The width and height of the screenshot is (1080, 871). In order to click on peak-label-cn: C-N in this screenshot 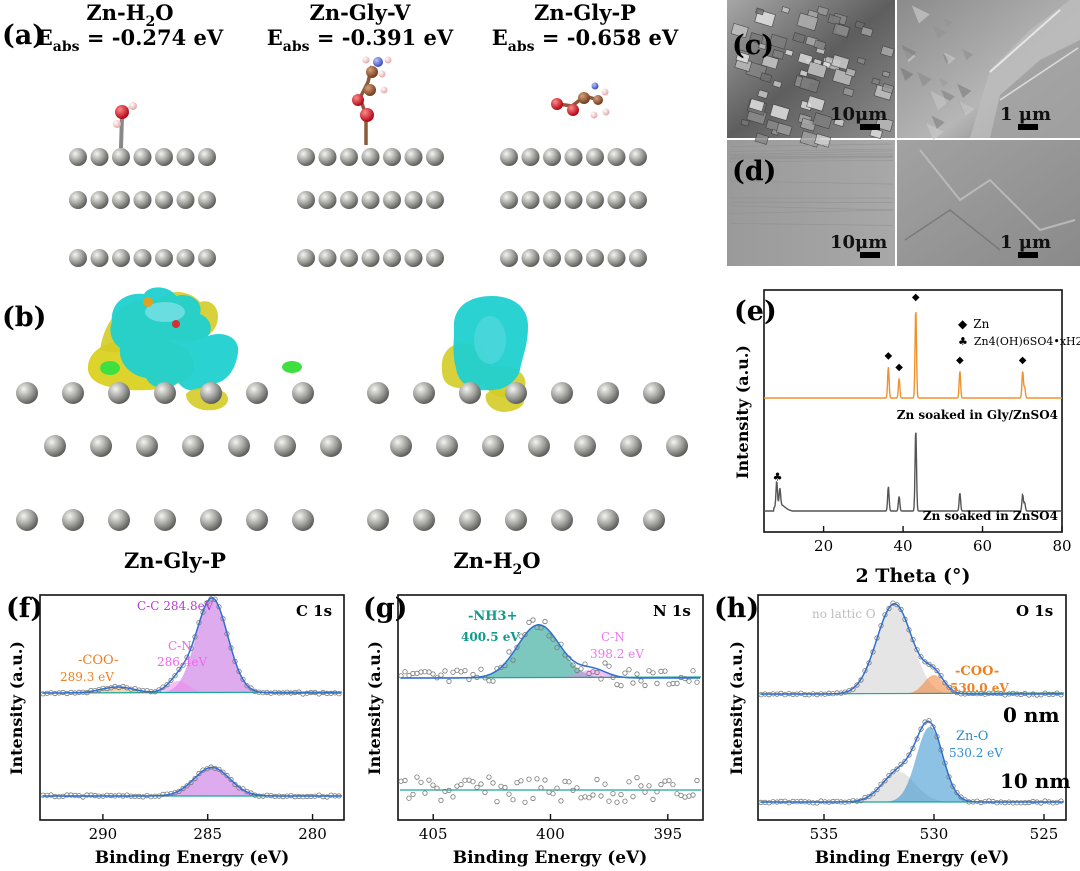, I will do `click(180, 646)`.